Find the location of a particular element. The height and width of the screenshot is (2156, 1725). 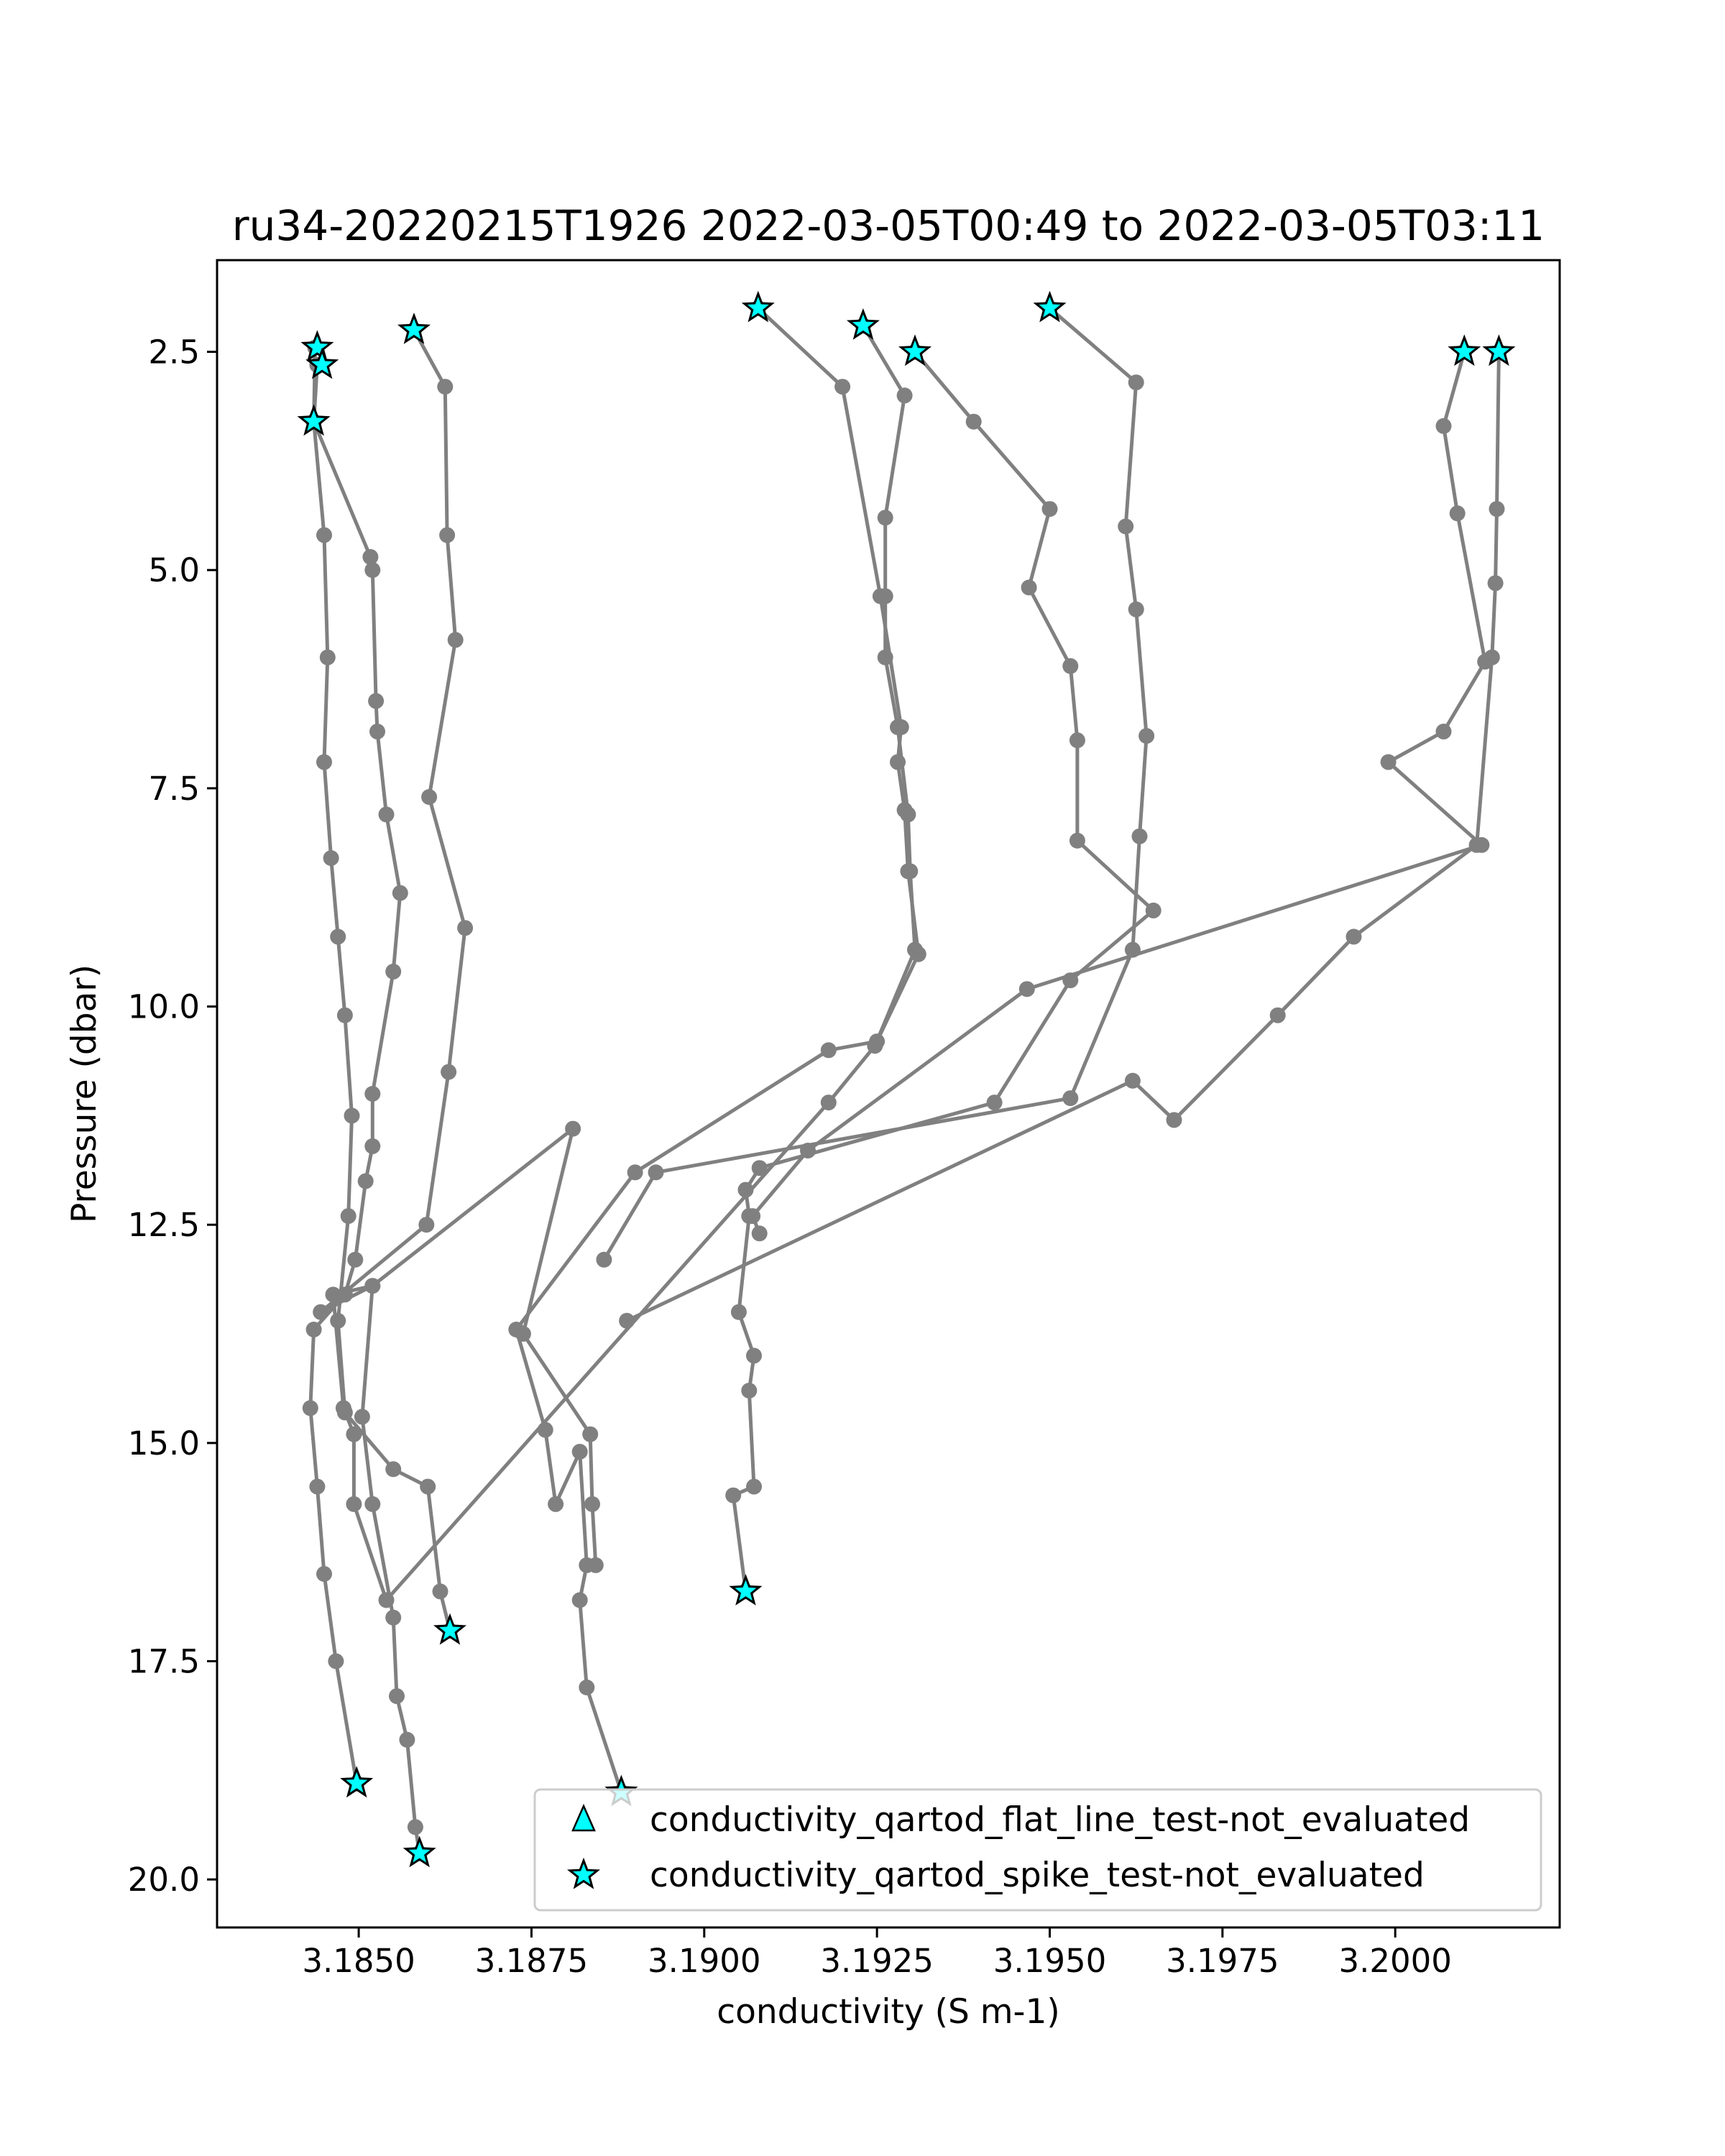

legend-star-icon is located at coordinates (583, 1873).